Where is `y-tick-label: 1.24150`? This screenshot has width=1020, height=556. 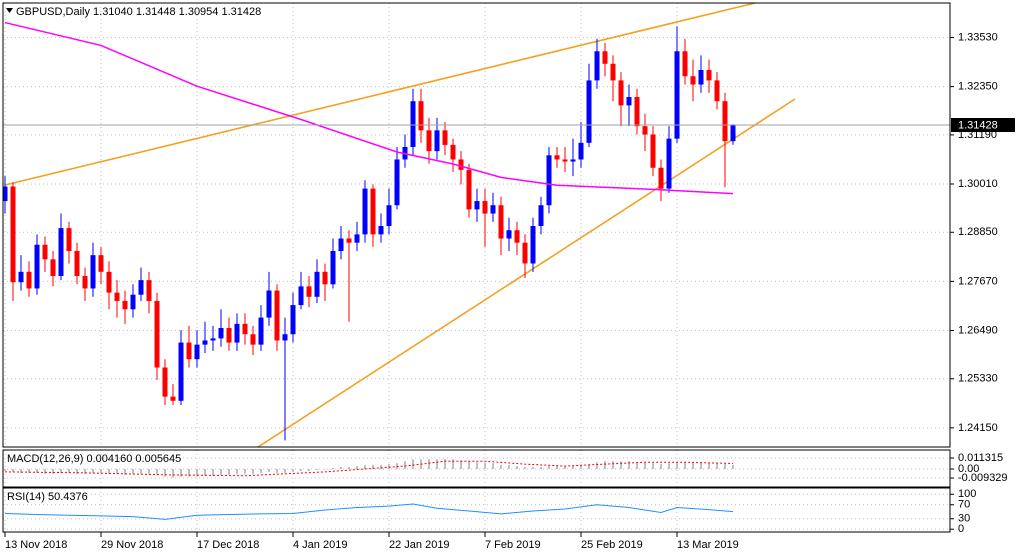
y-tick-label: 1.24150 is located at coordinates (978, 428).